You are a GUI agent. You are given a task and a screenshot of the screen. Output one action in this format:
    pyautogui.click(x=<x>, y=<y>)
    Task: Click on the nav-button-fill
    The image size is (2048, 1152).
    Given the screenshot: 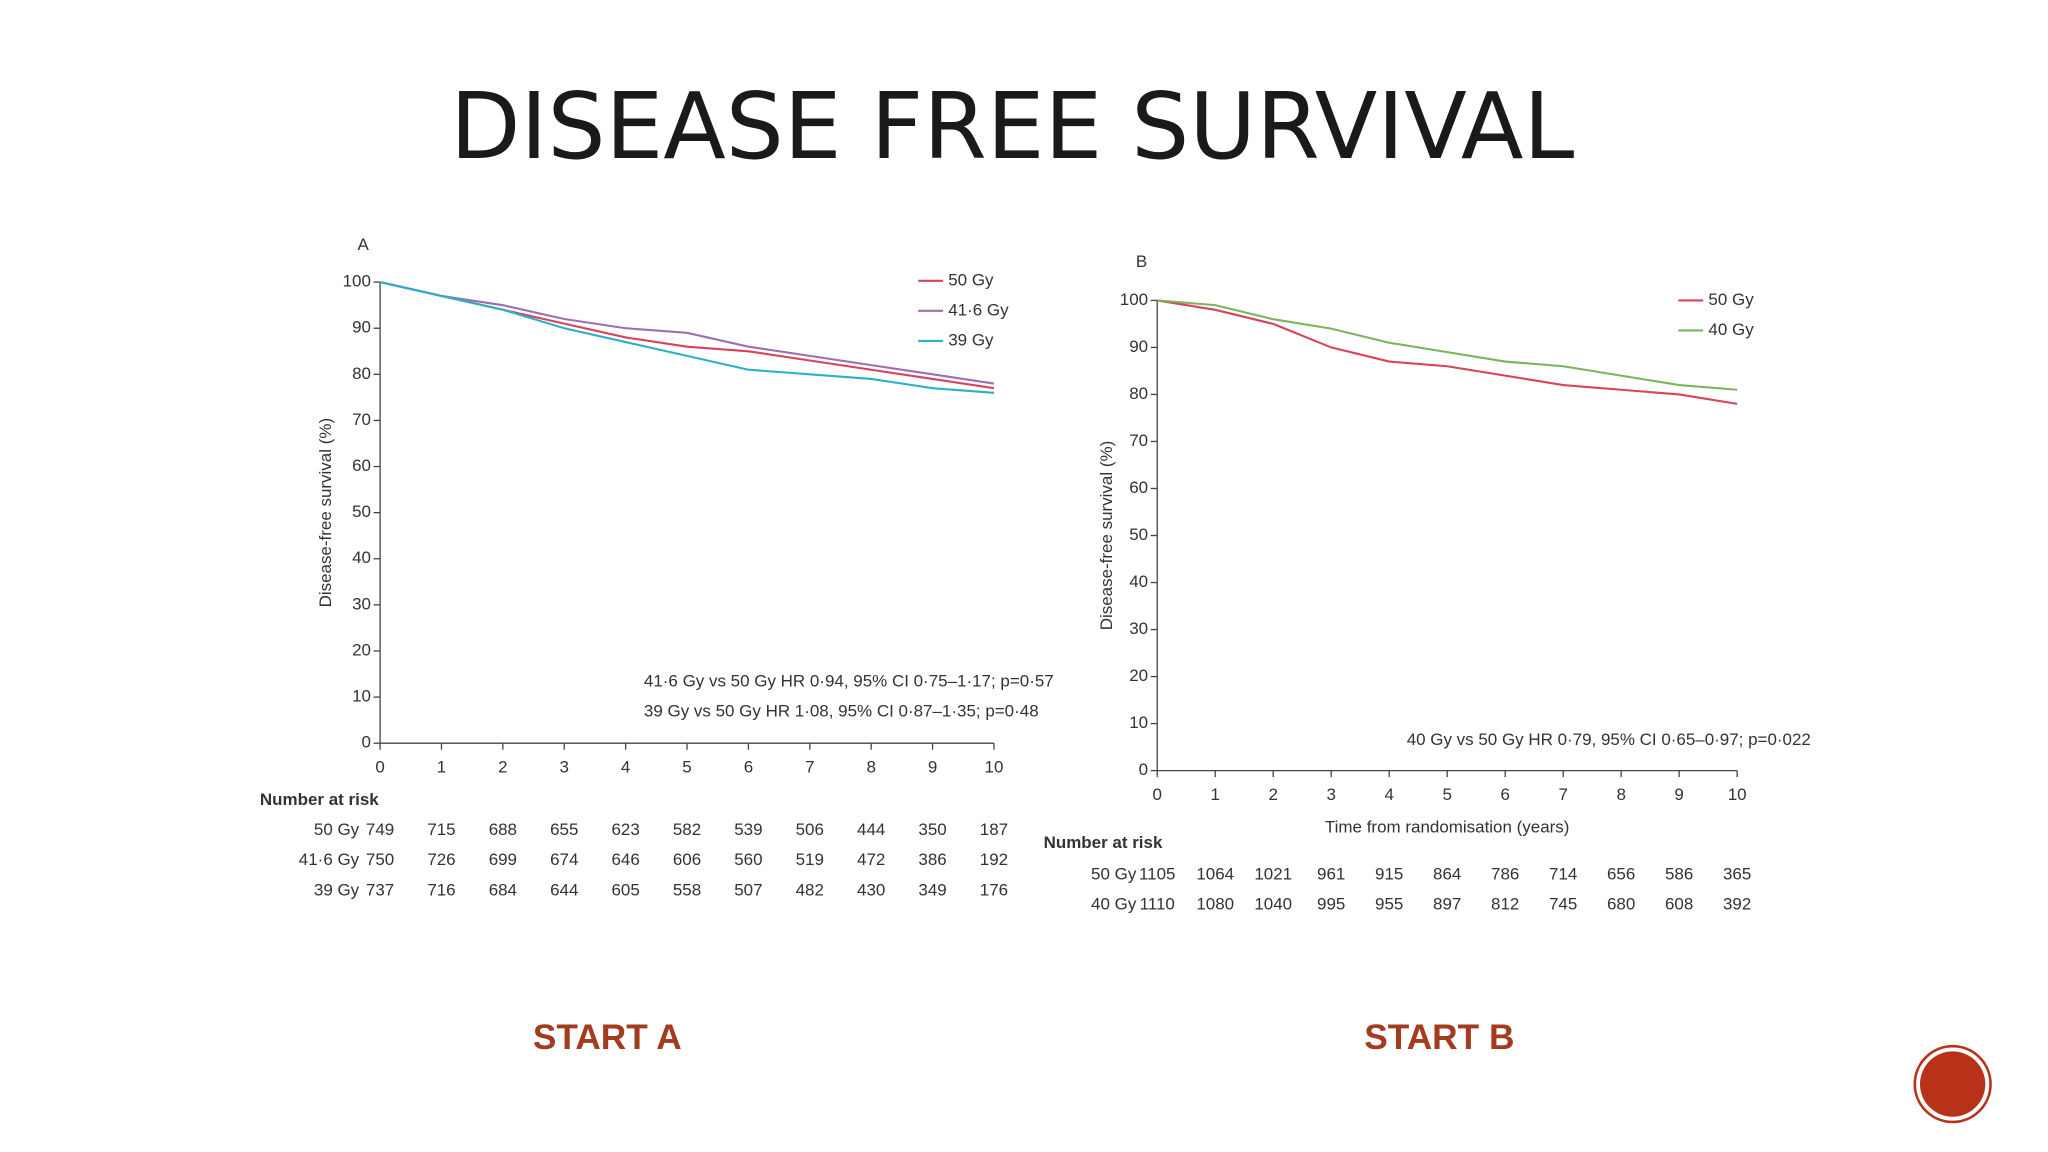 What is the action you would take?
    pyautogui.click(x=1953, y=1084)
    